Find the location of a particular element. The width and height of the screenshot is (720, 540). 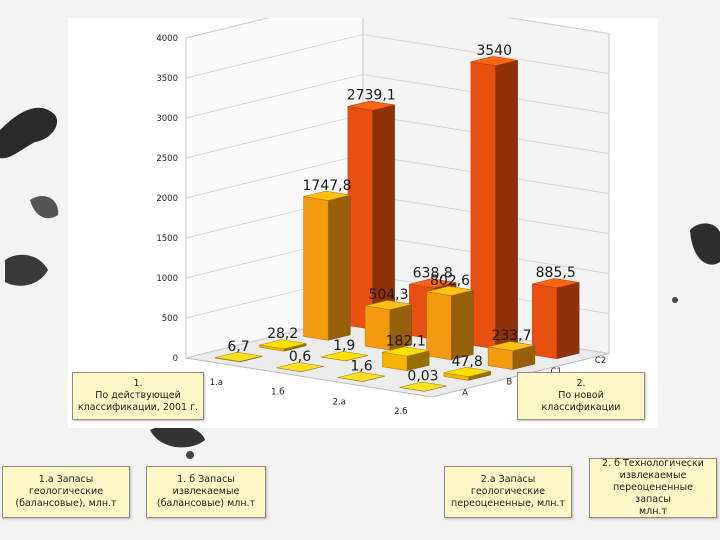

x-category-label: 2.б is located at coordinates (400, 412).